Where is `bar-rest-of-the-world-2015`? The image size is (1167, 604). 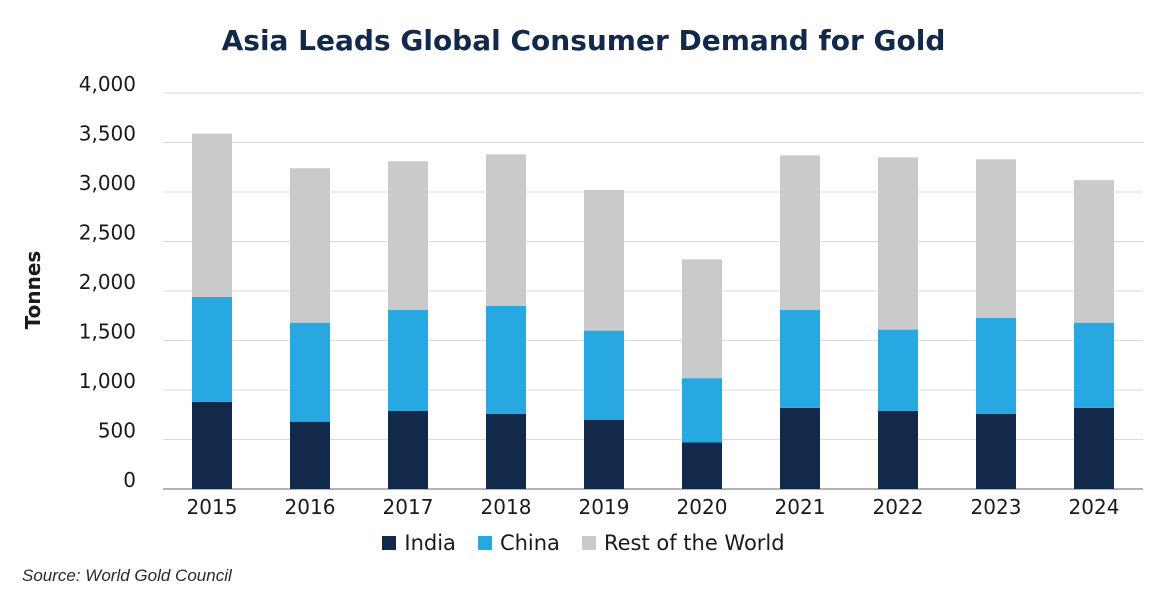
bar-rest-of-the-world-2015 is located at coordinates (212, 215).